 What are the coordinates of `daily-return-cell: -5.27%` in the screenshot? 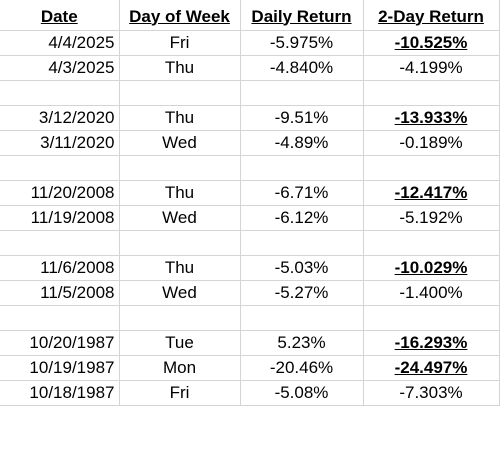 It's located at (302, 293).